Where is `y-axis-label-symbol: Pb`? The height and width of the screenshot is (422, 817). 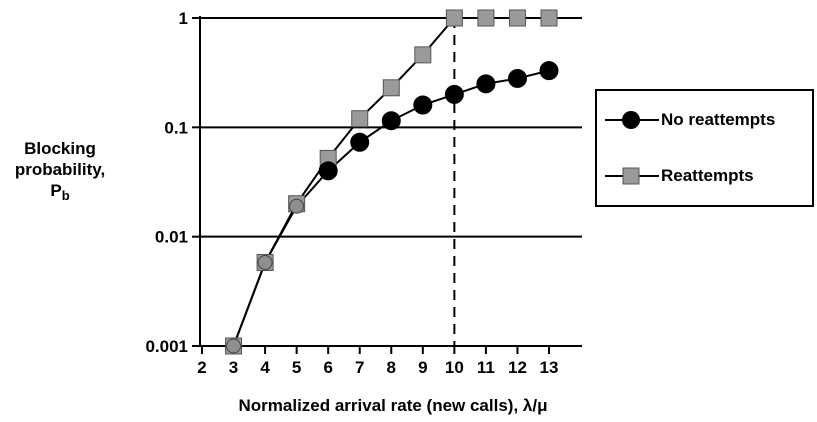
y-axis-label-symbol: Pb is located at coordinates (60, 192).